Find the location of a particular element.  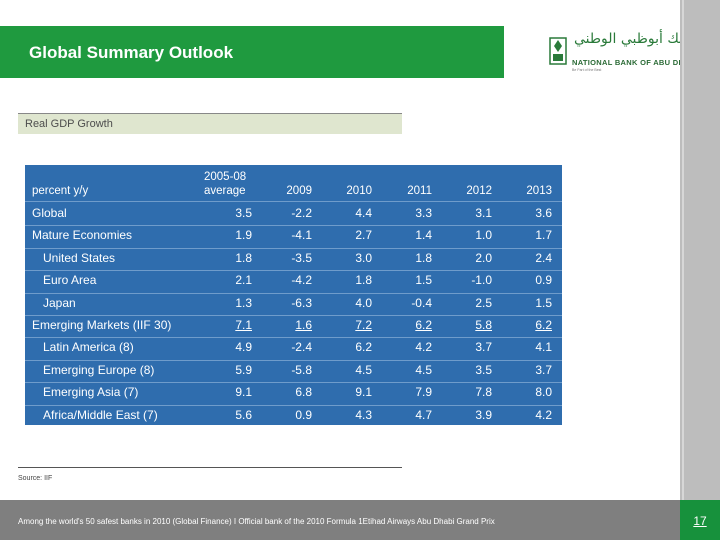

table-column-header: 2010 is located at coordinates (359, 191).